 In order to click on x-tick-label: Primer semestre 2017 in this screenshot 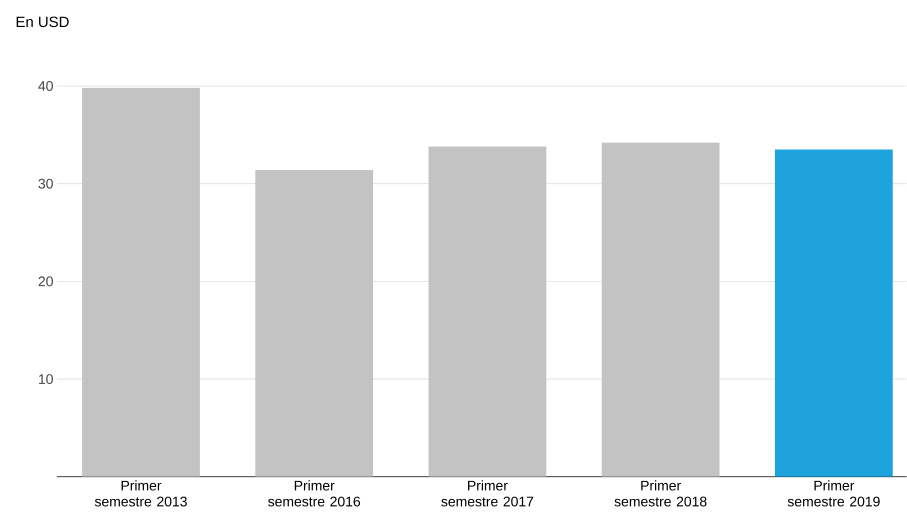, I will do `click(487, 493)`.